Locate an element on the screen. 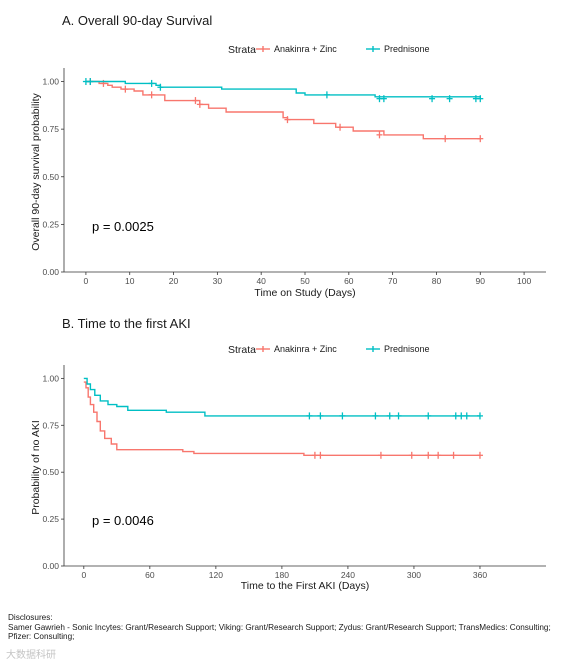  watermark-logo: 大数据科研 is located at coordinates (31, 655).